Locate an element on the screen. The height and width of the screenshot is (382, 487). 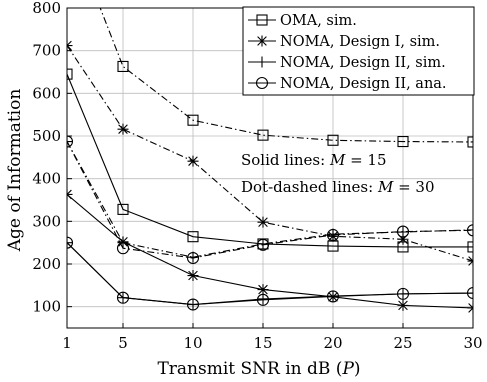
x-tick-label: 10 is located at coordinates (192, 343).